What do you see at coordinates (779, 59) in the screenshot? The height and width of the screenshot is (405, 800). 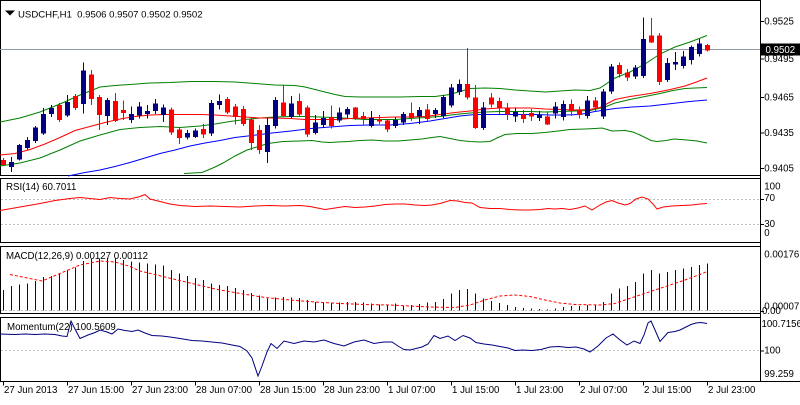 I see `svg-text: 0.9495` at bounding box center [779, 59].